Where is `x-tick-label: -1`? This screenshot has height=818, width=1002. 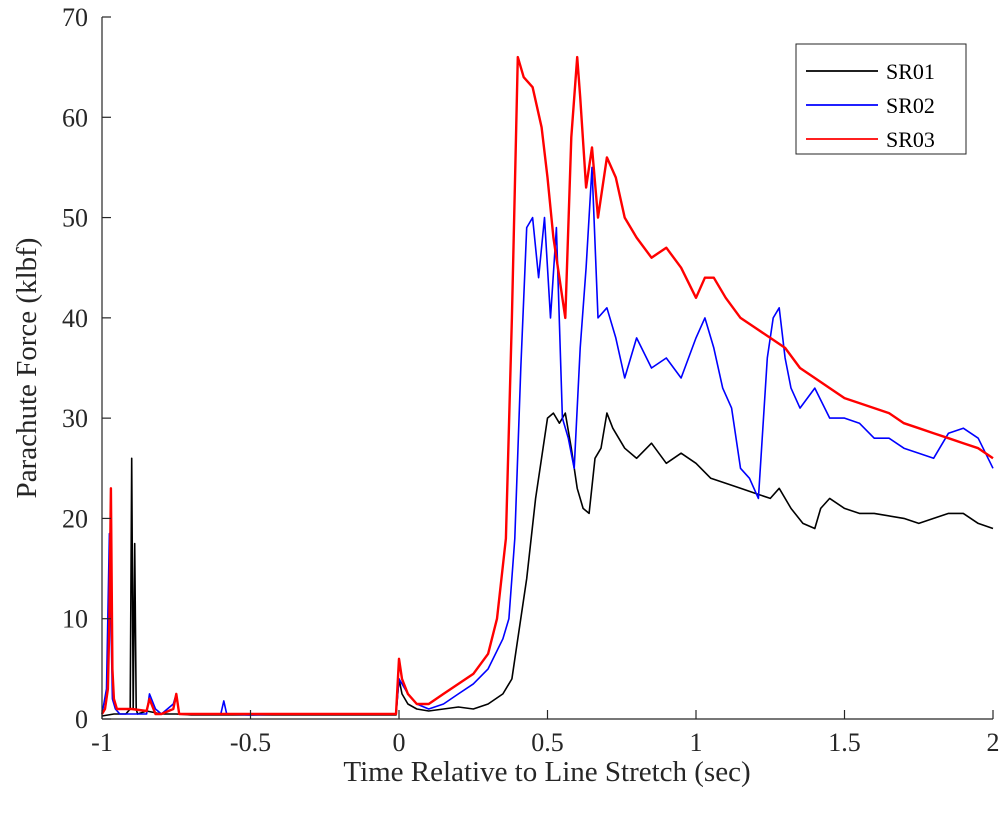 x-tick-label: -1 is located at coordinates (102, 742).